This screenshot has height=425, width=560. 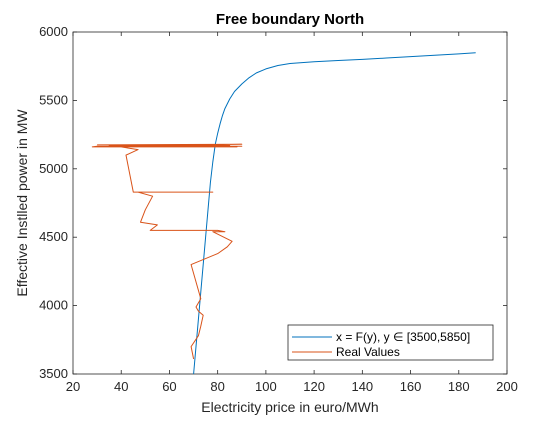 I want to click on legend-box, so click(x=390, y=342).